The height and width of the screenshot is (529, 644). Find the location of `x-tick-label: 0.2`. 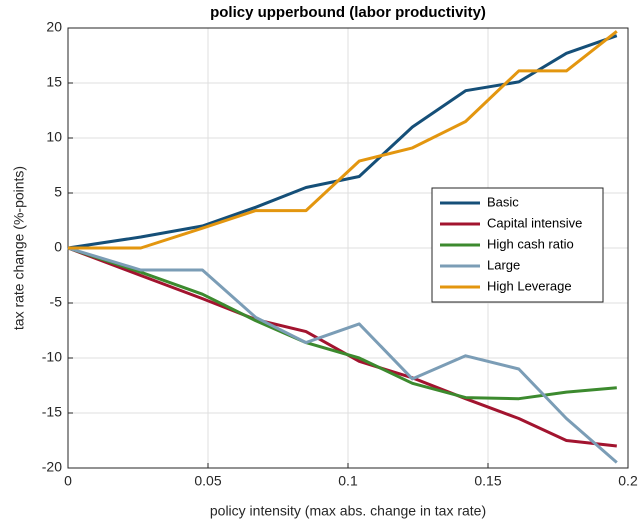

x-tick-label: 0.2 is located at coordinates (628, 481).